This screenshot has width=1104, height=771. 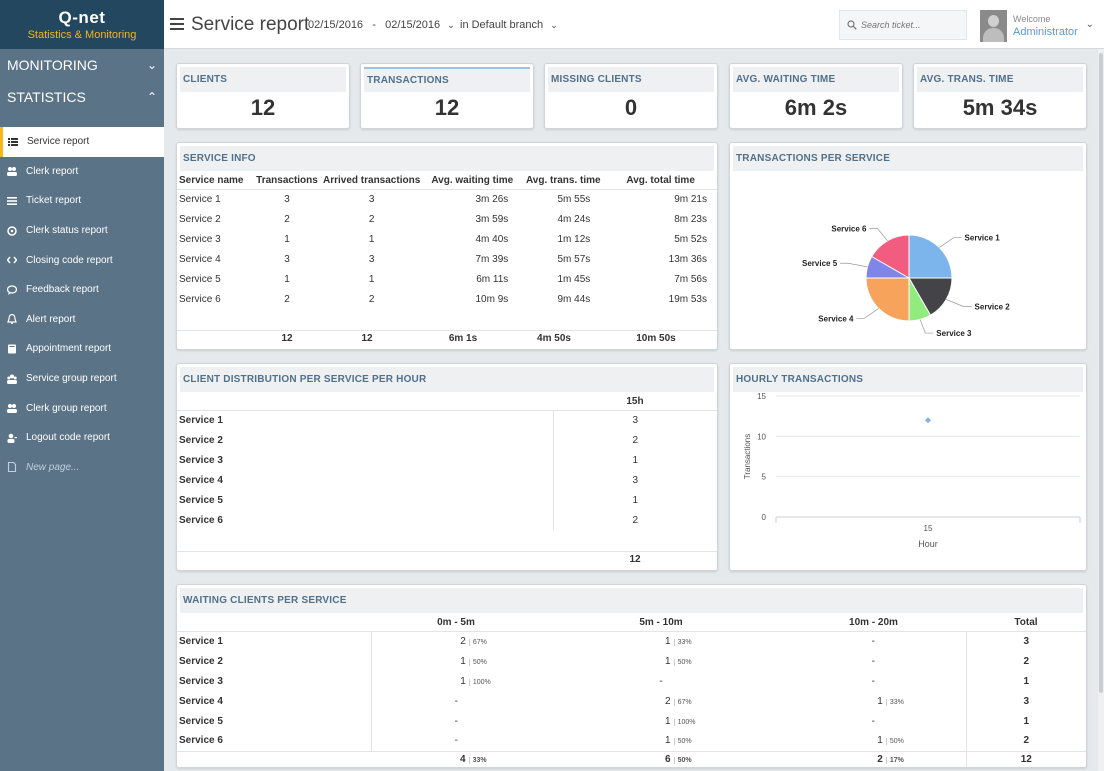 What do you see at coordinates (687, 299) in the screenshot?
I see `table-cell: 19m 53s` at bounding box center [687, 299].